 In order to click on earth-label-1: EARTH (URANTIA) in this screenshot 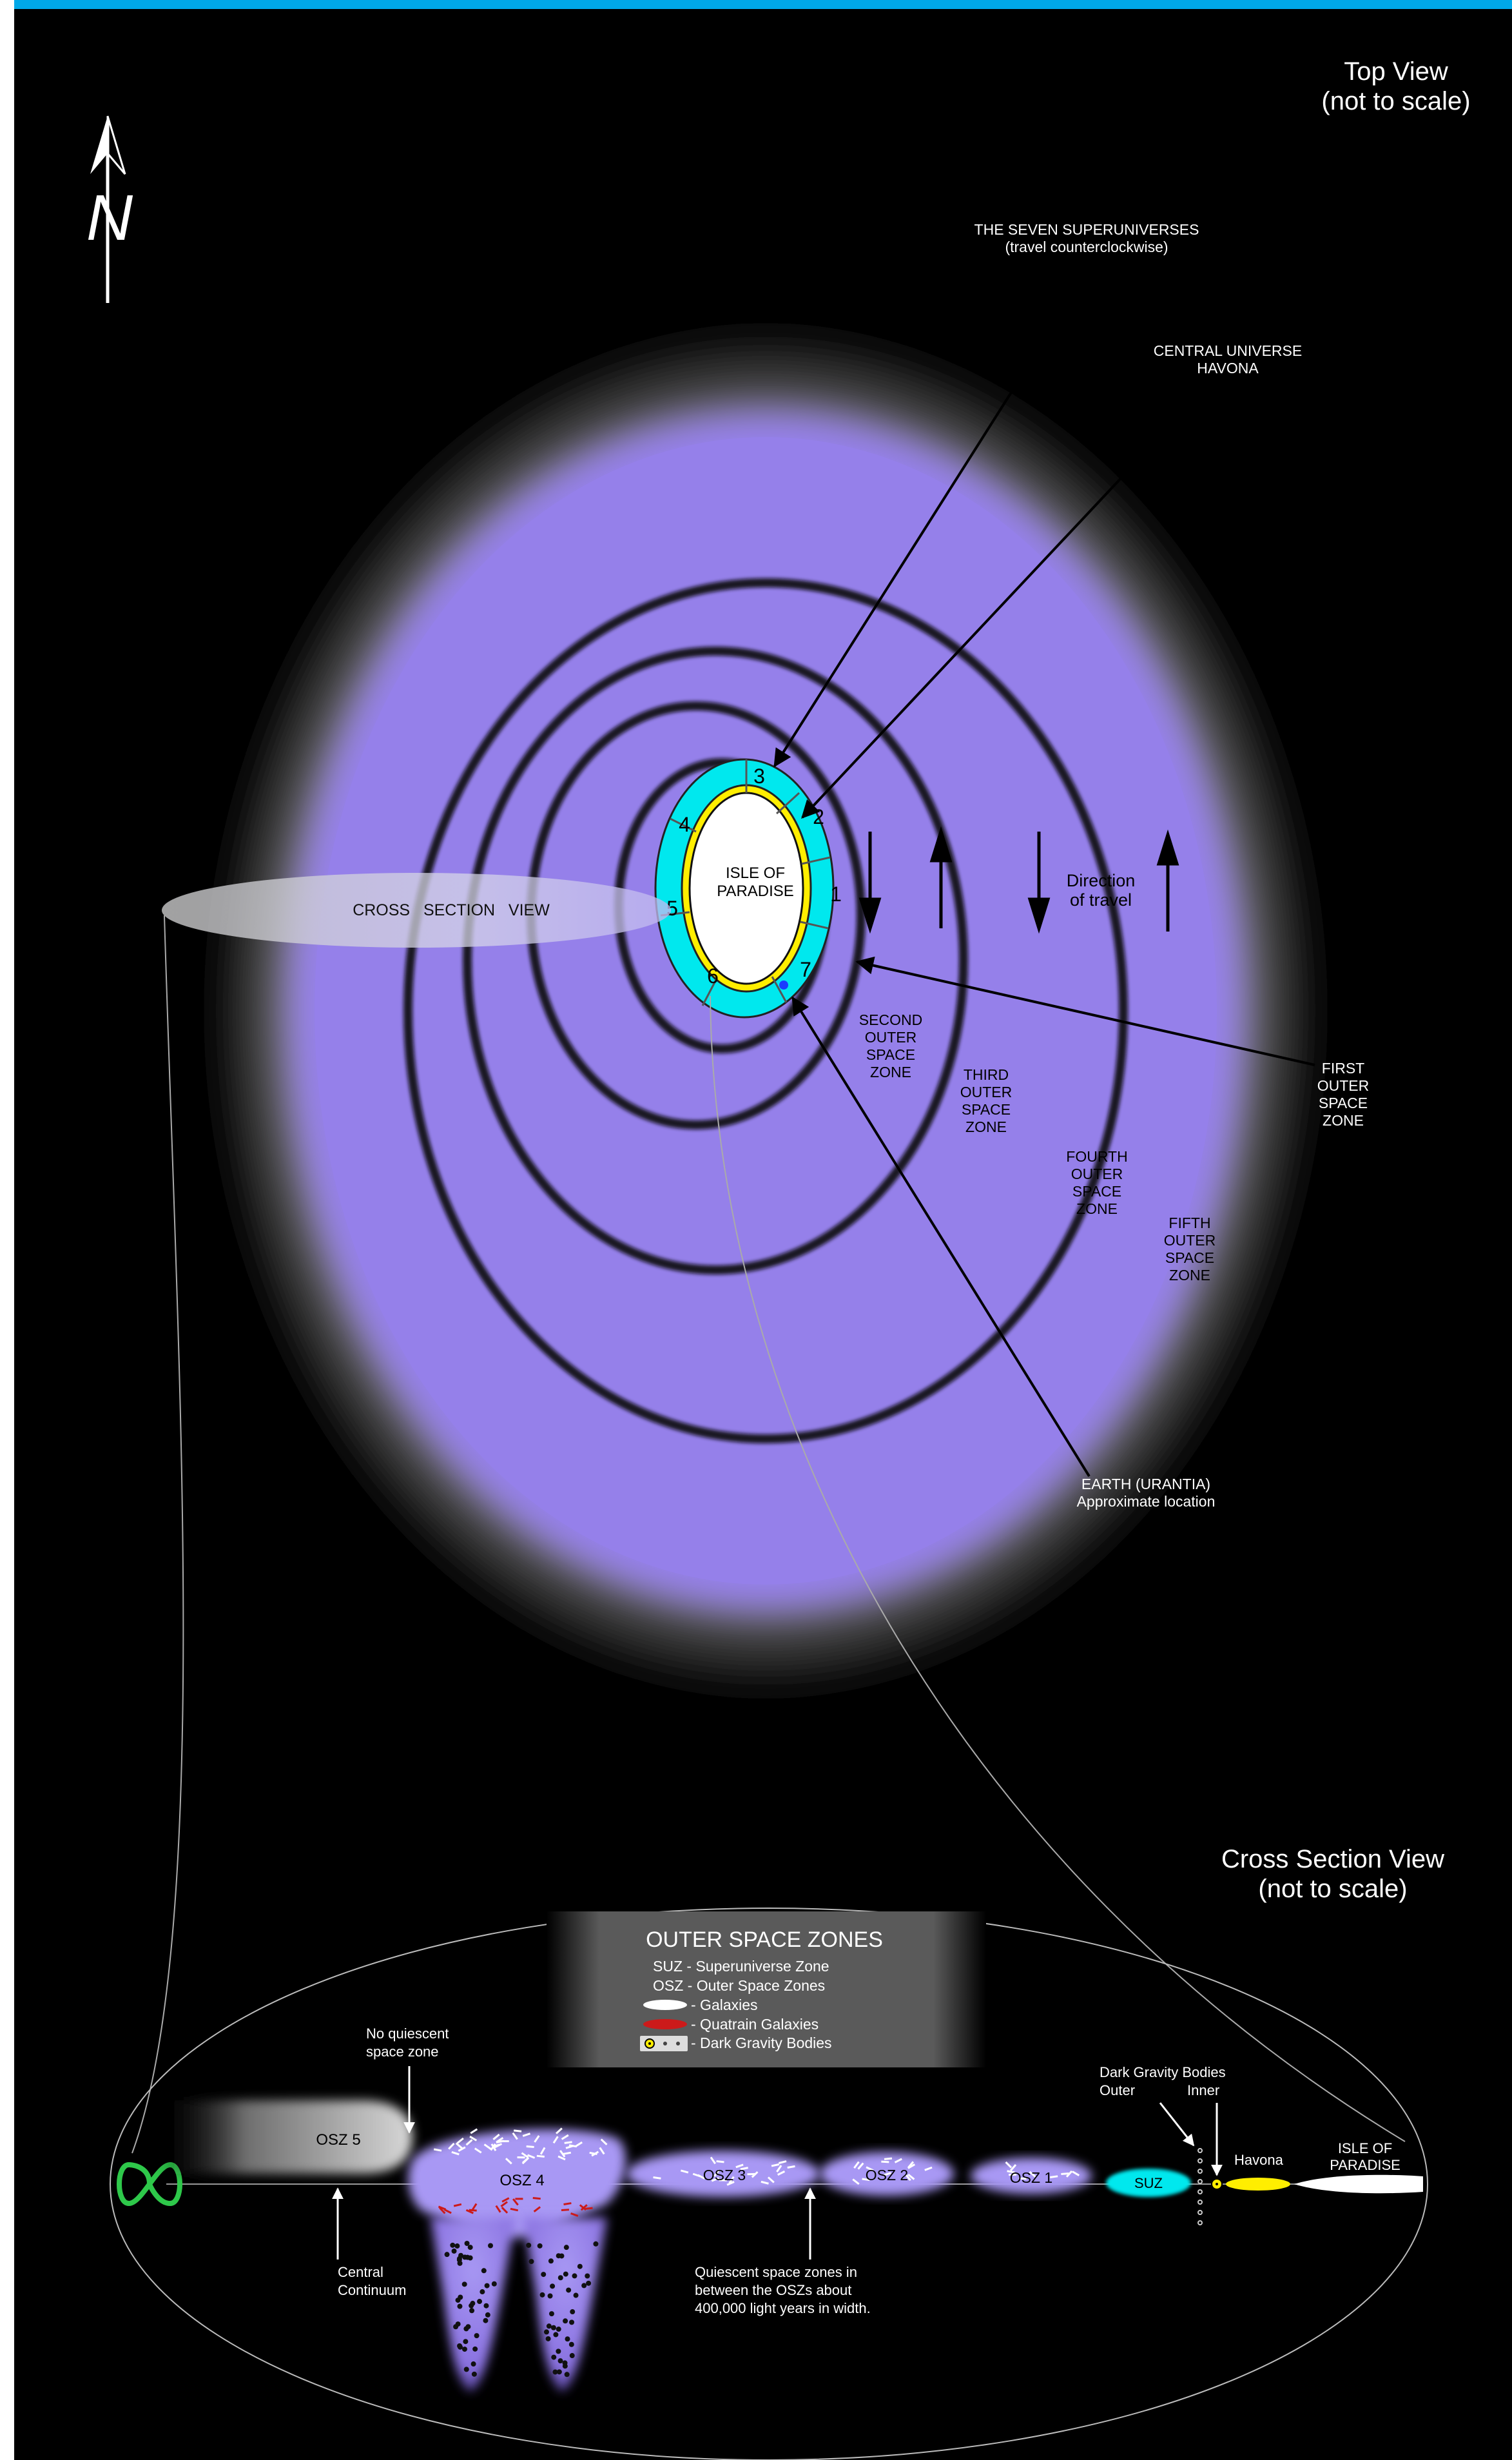, I will do `click(1145, 1484)`.